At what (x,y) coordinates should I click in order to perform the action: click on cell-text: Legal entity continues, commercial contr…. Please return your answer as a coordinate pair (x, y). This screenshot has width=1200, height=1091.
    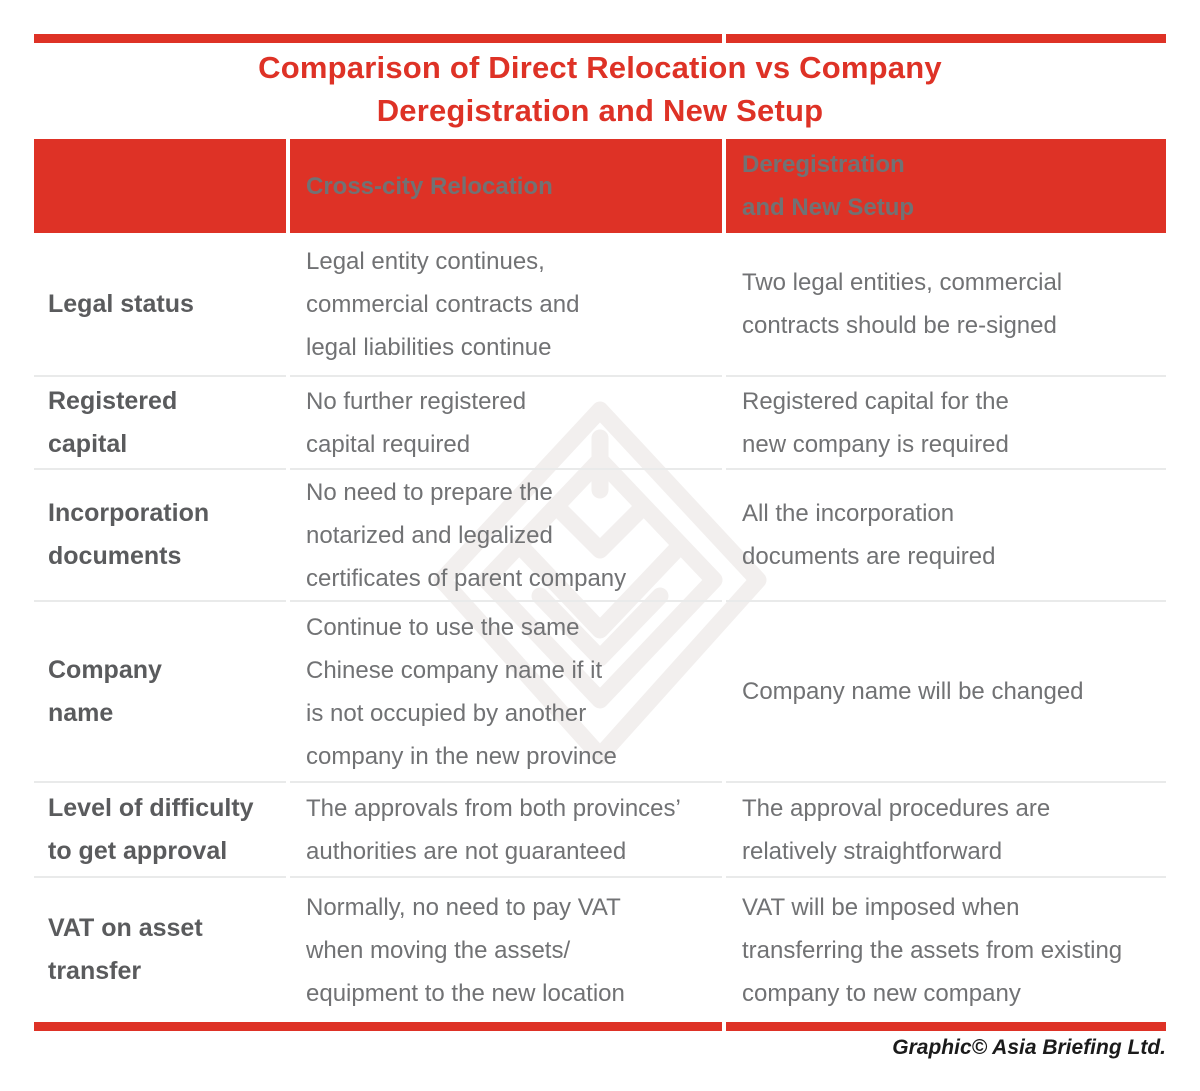
    Looking at the image, I should click on (443, 304).